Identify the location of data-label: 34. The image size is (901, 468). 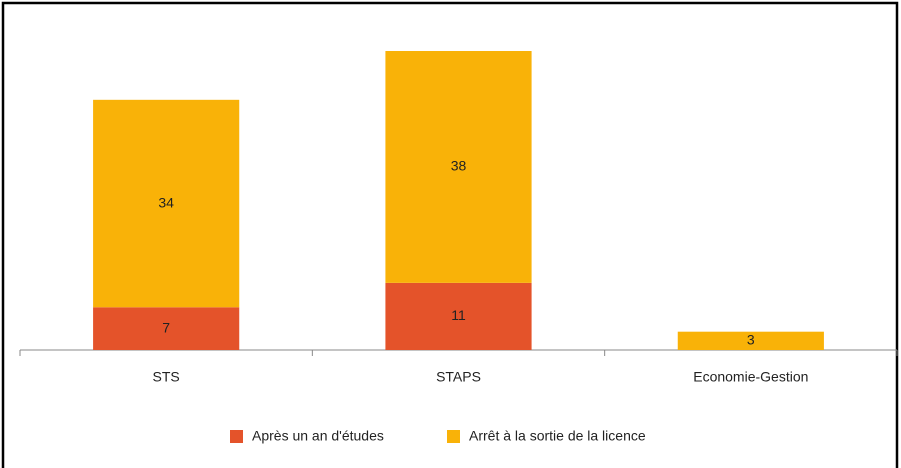
(166, 202).